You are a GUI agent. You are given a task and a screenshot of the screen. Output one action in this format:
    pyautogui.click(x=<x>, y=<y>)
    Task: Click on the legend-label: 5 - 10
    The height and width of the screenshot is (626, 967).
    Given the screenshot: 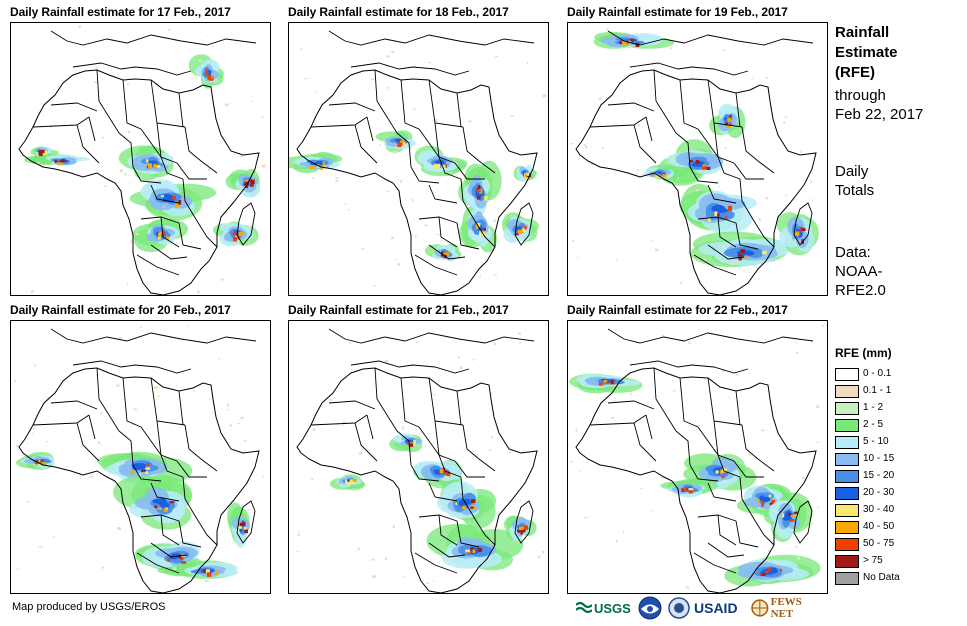 What is the action you would take?
    pyautogui.click(x=876, y=441)
    